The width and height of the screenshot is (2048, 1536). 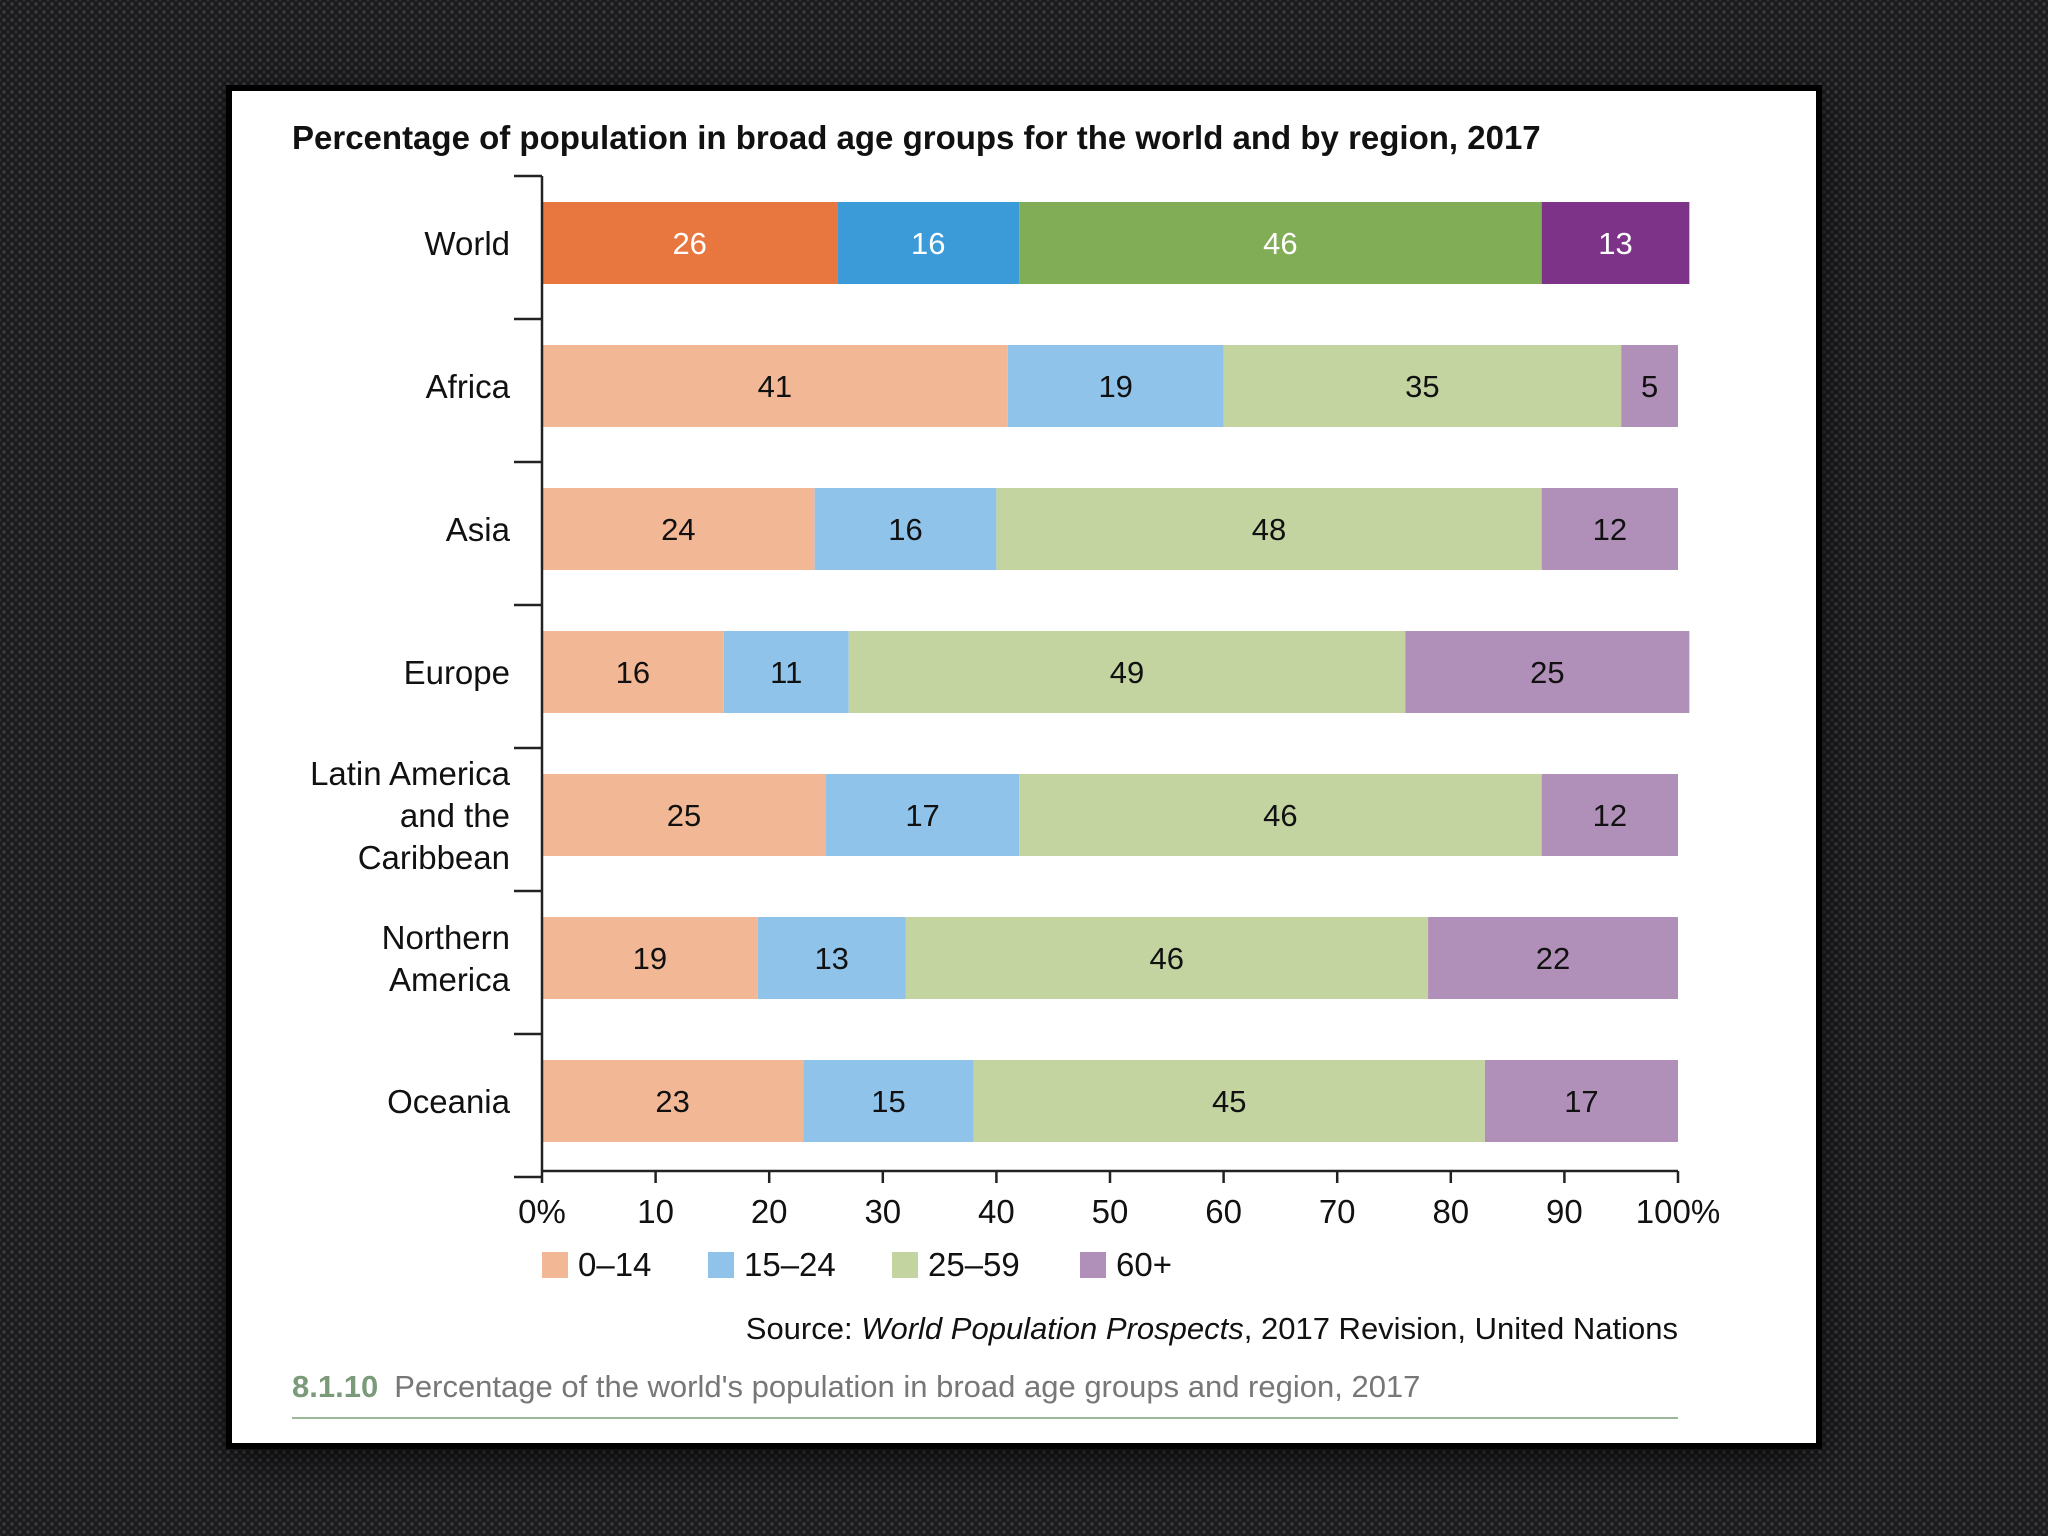 I want to click on data-label: 5, so click(x=1649, y=386).